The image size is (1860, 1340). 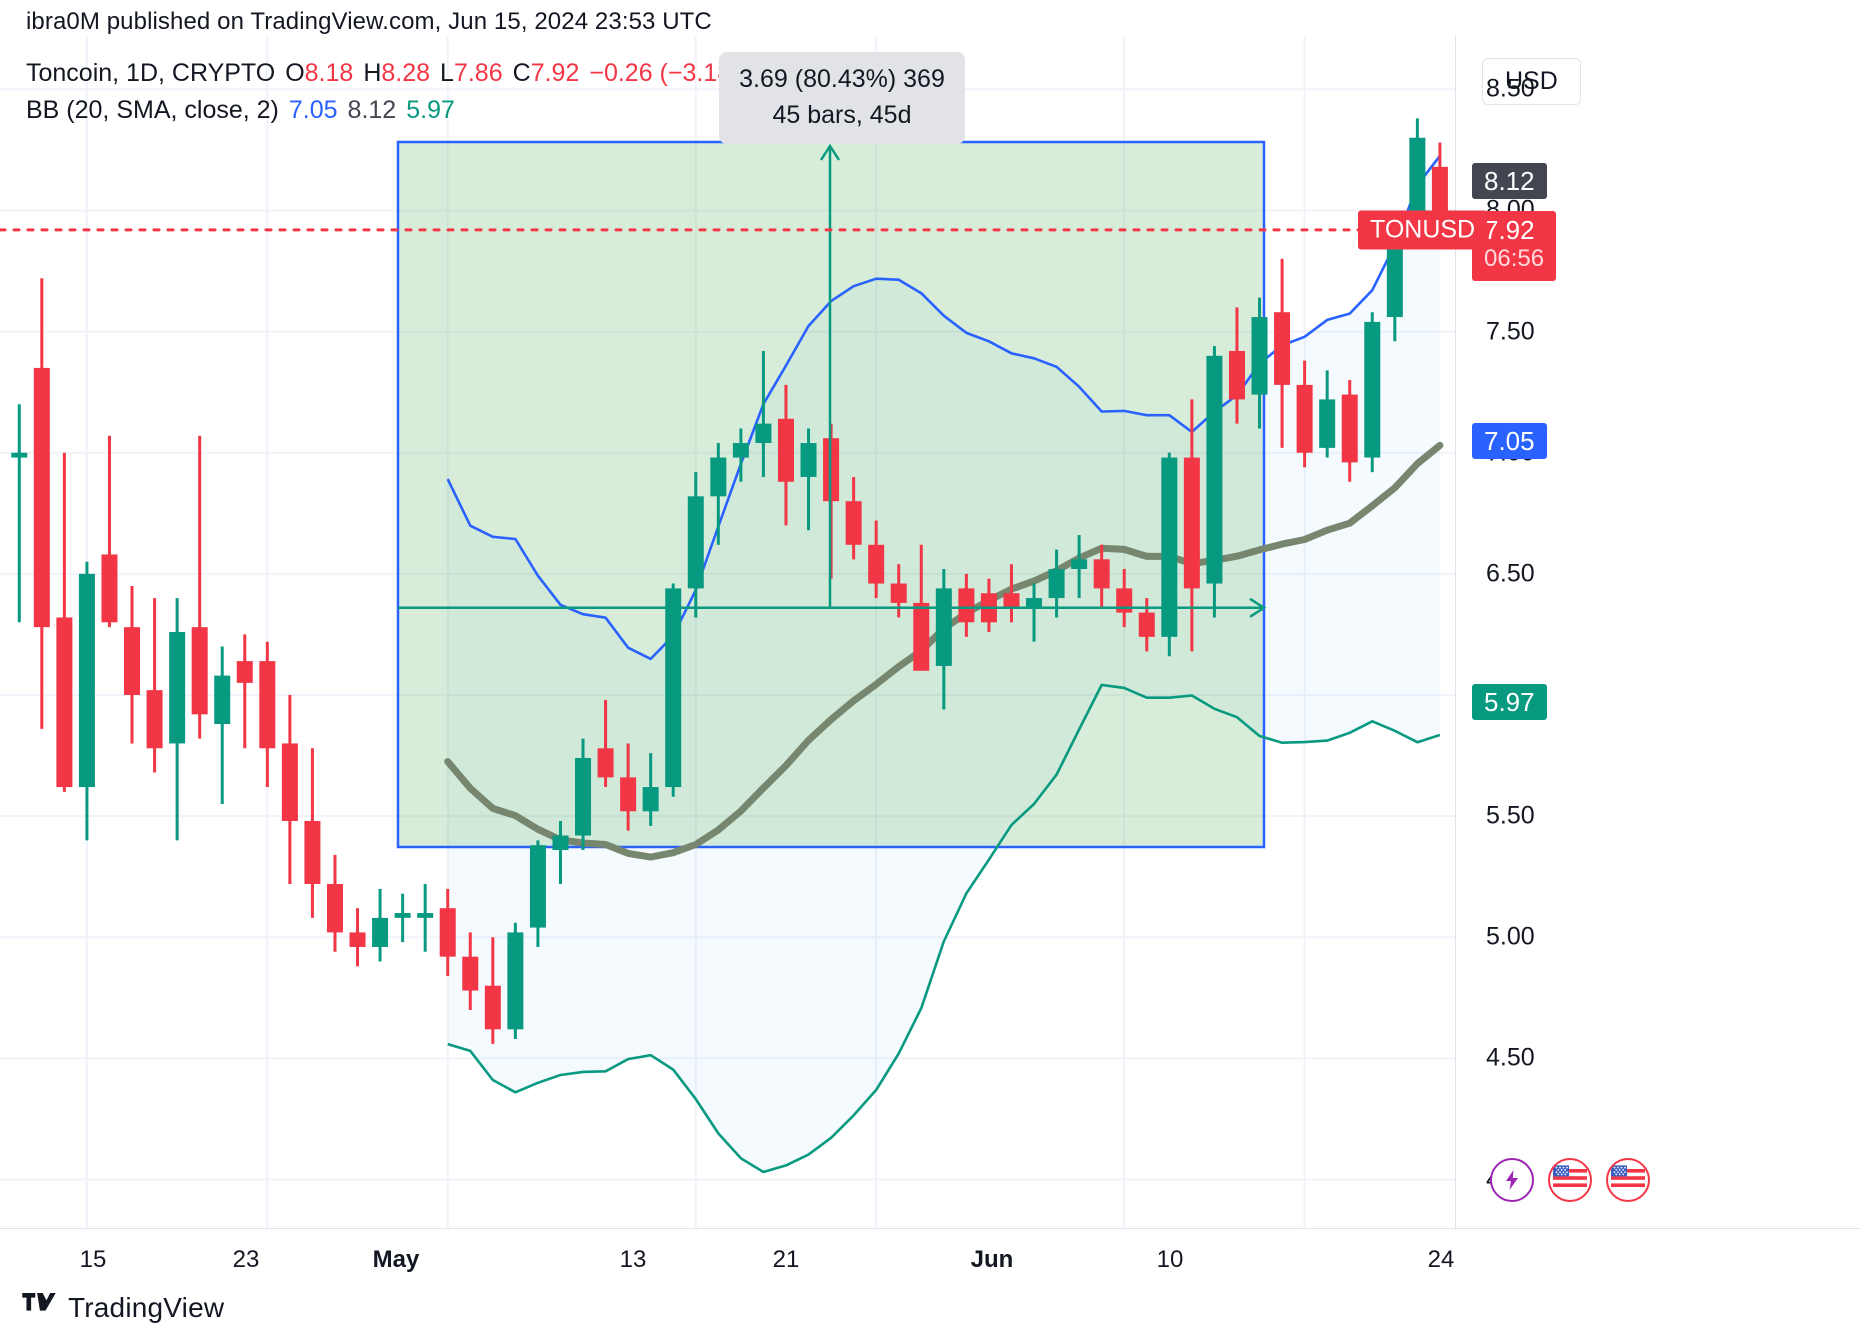 I want to click on time-tick: 21, so click(x=786, y=1259).